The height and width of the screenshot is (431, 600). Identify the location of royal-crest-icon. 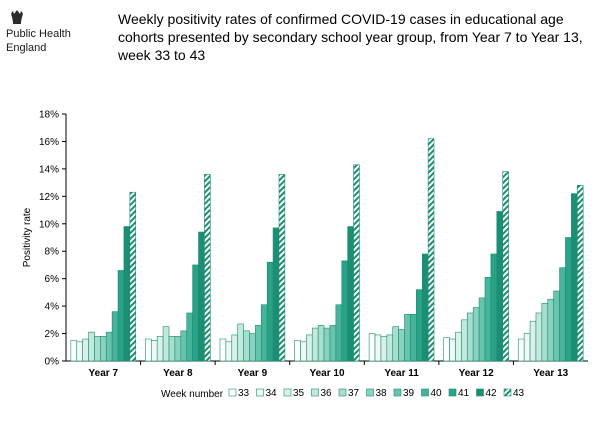
(17, 17).